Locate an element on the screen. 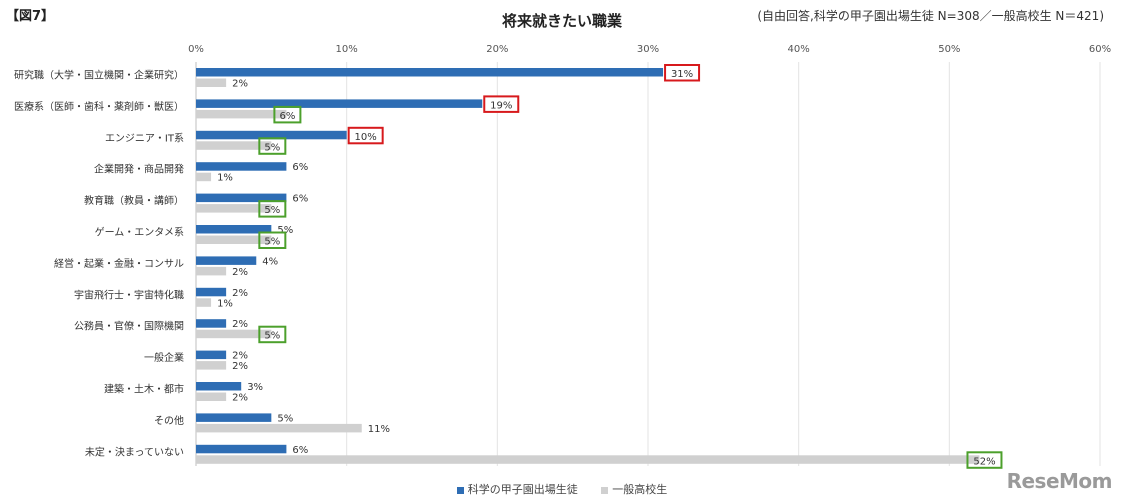 The image size is (1124, 503). legend-item-series-2: 一般高校生 is located at coordinates (634, 489).